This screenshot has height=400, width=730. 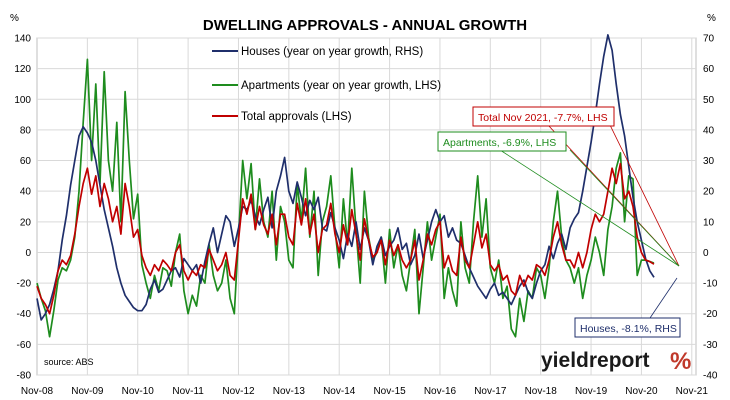 I want to click on legend-total: Total approvals (LHS), so click(x=296, y=117).